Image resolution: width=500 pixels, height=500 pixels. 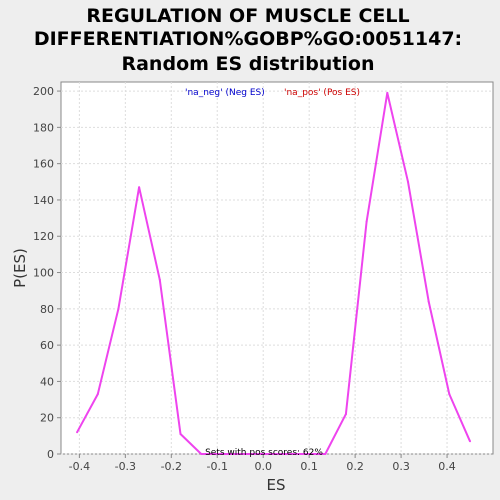 What do you see at coordinates (79, 466) in the screenshot?
I see `x-tick-label: -0.4` at bounding box center [79, 466].